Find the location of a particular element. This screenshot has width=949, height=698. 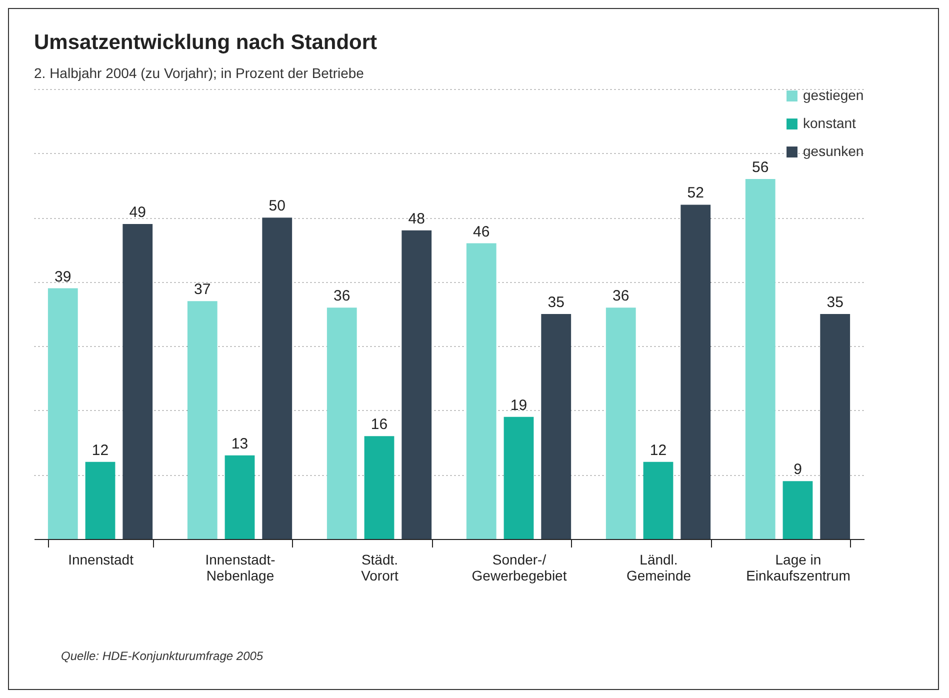

x-tick-label: Innenstadt- Nebenlage is located at coordinates (240, 568).